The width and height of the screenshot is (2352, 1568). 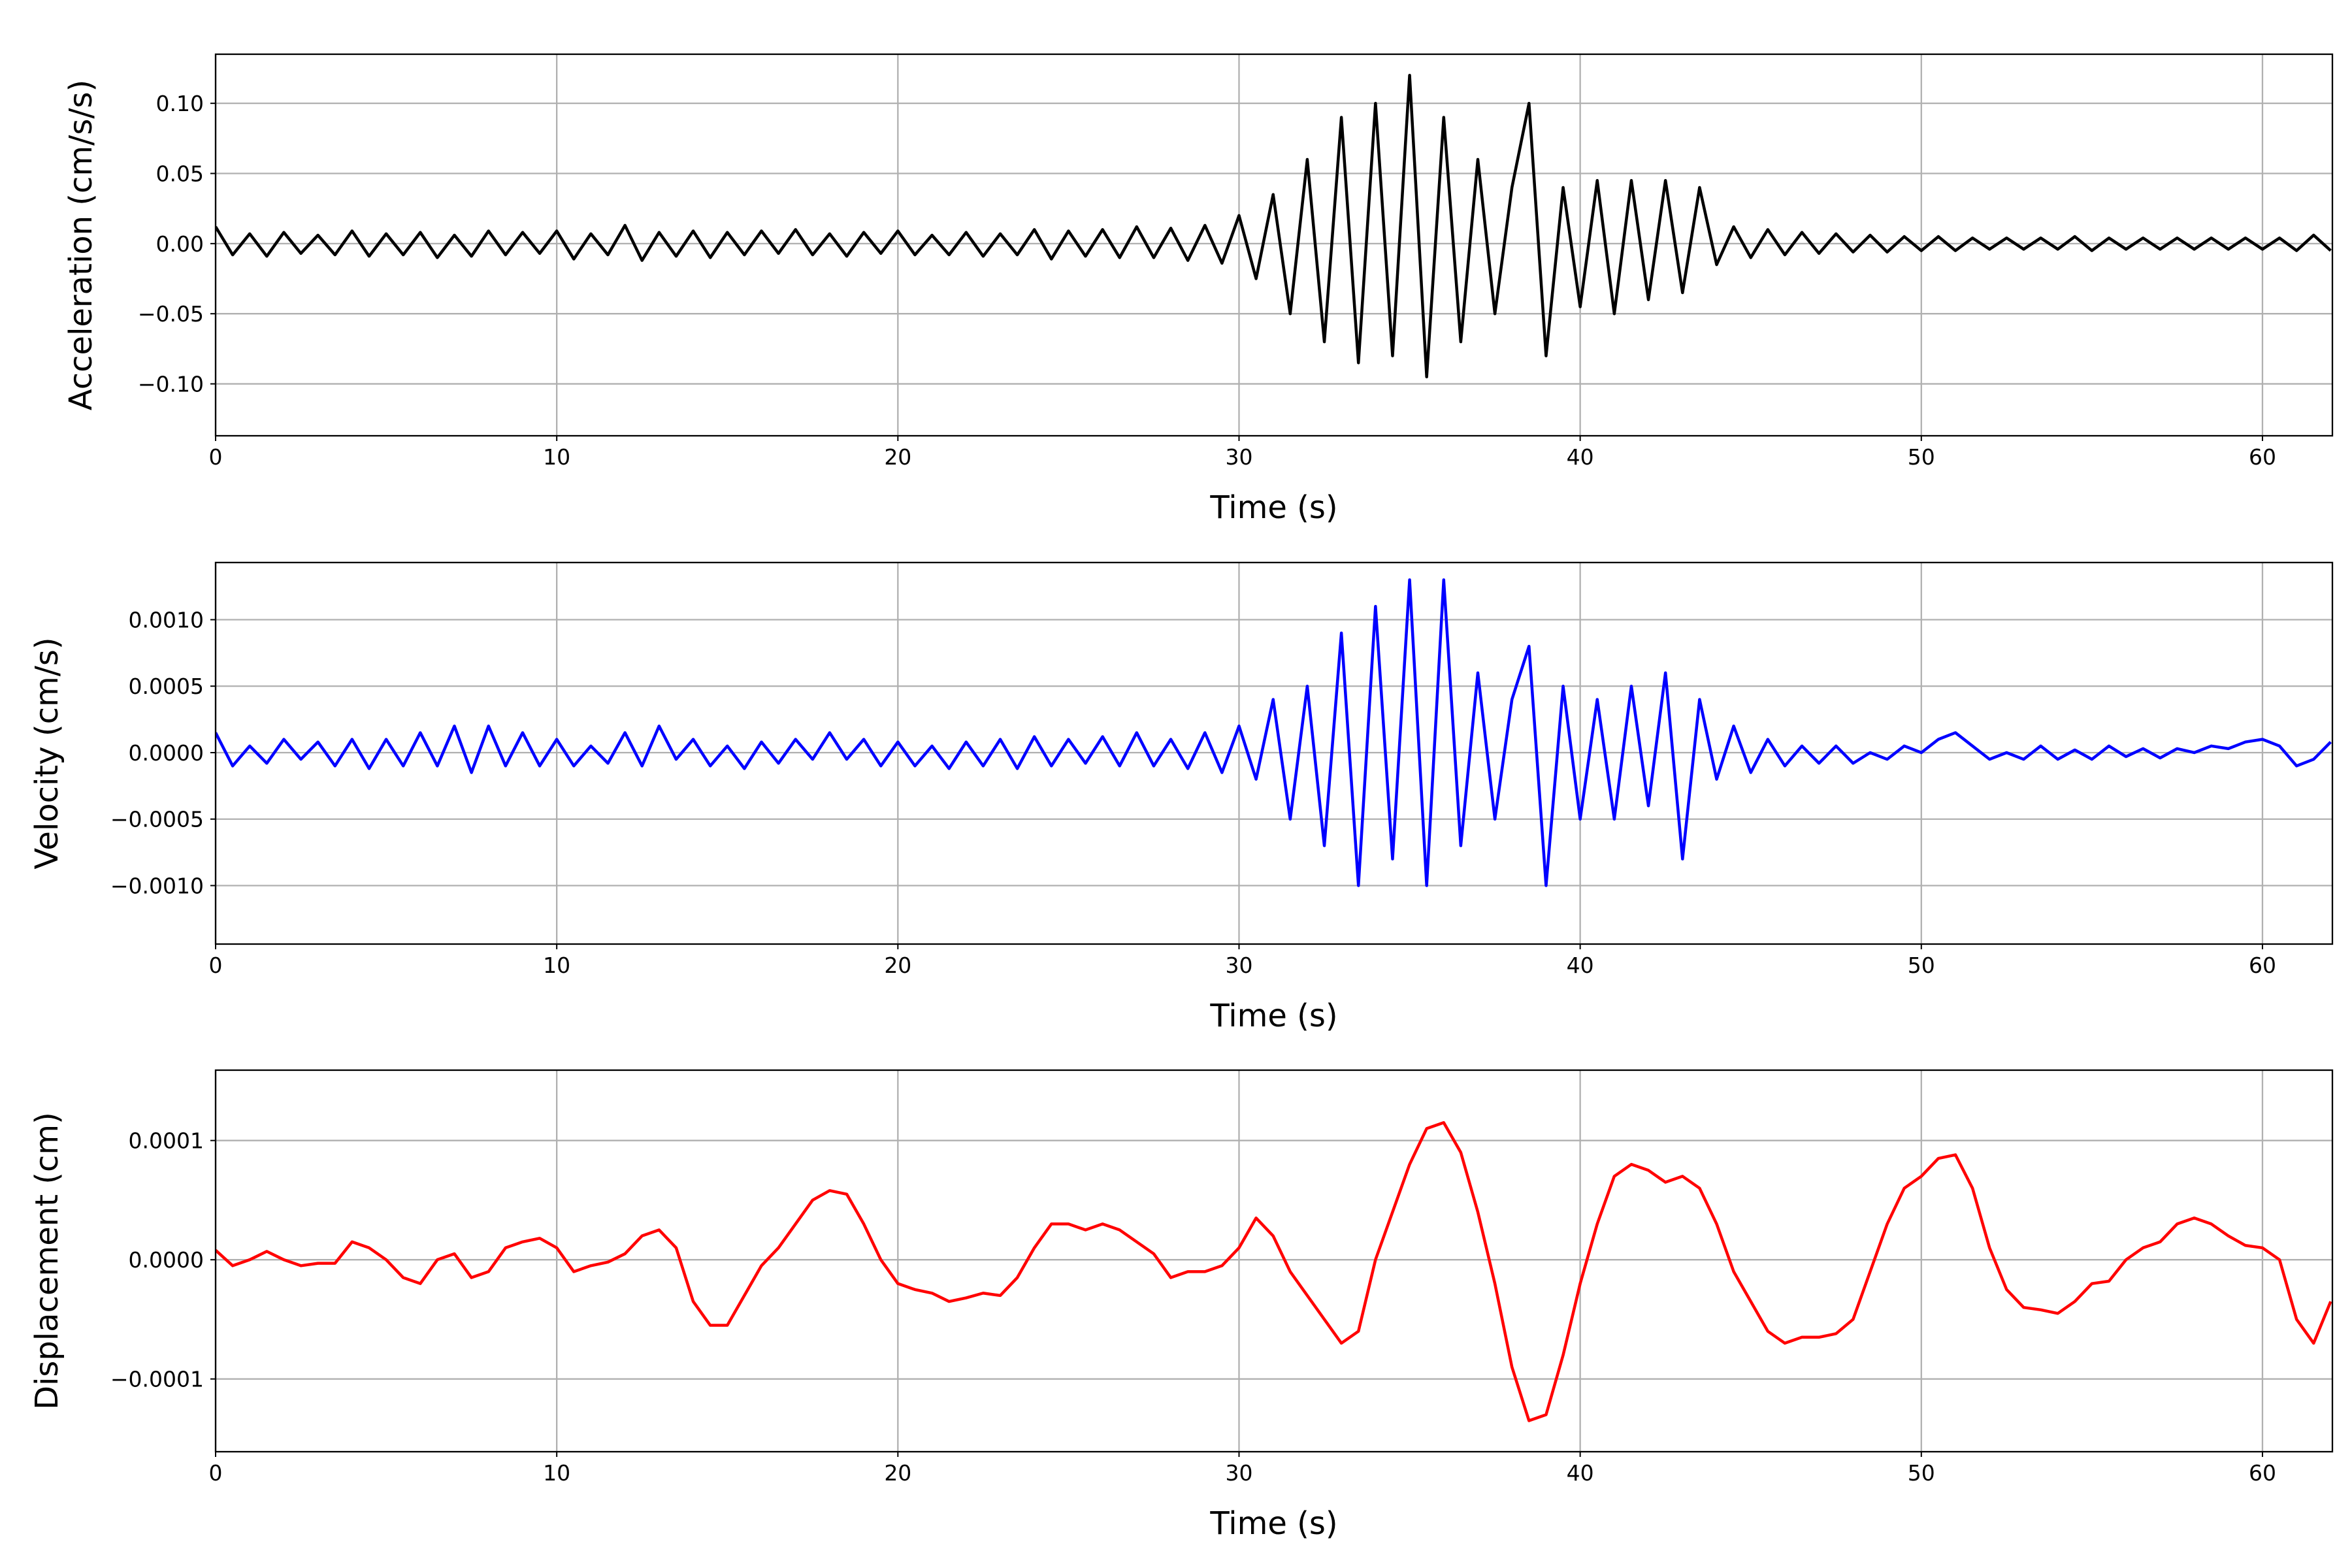 I want to click on y-tick-label: 0.0005, so click(x=166, y=686).